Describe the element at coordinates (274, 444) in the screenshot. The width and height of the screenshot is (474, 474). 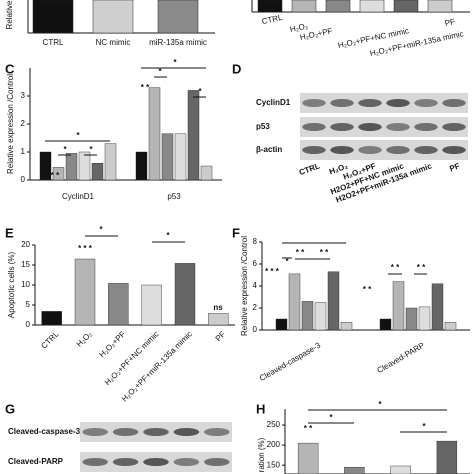
I see `y-tick-label: 200` at that location.